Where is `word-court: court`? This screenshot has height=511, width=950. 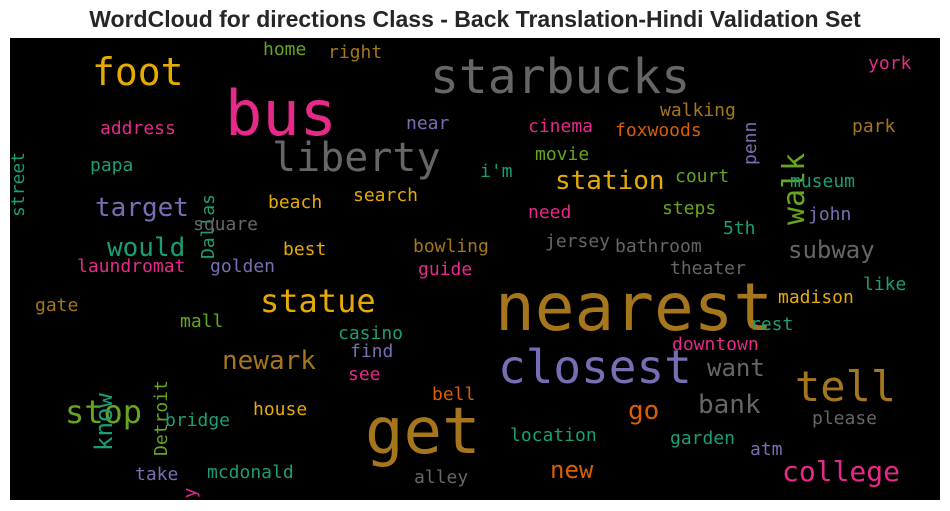 word-court: court is located at coordinates (702, 176).